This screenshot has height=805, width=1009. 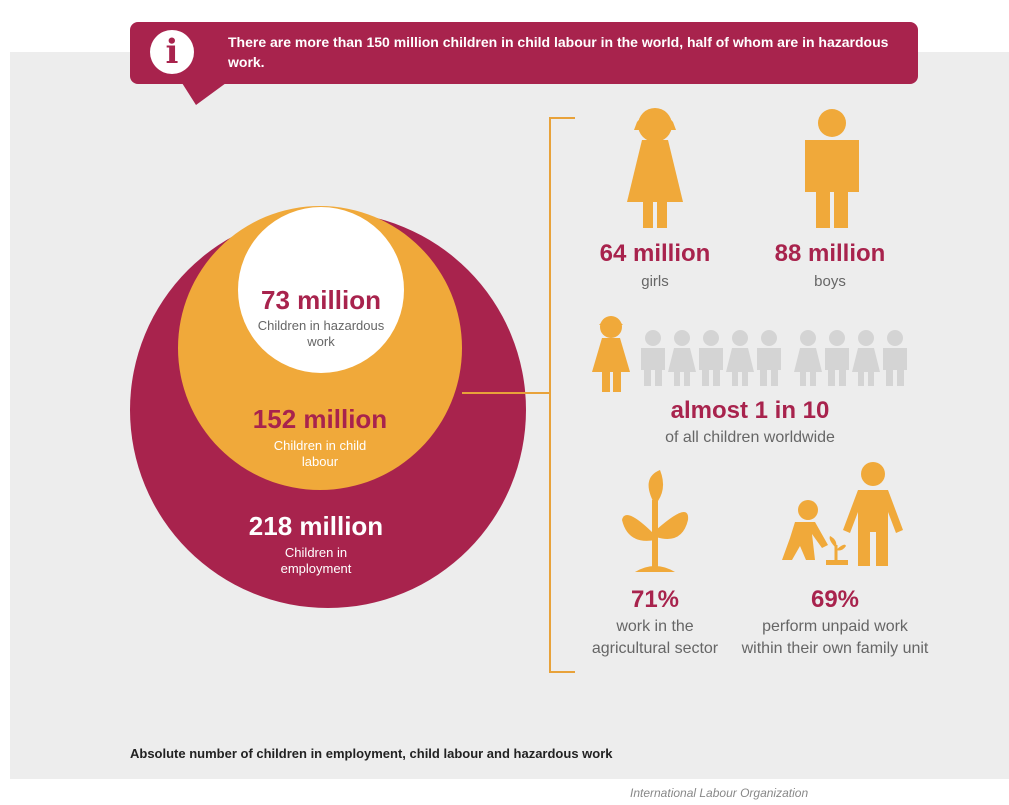 What do you see at coordinates (655, 521) in the screenshot?
I see `plant-icon` at bounding box center [655, 521].